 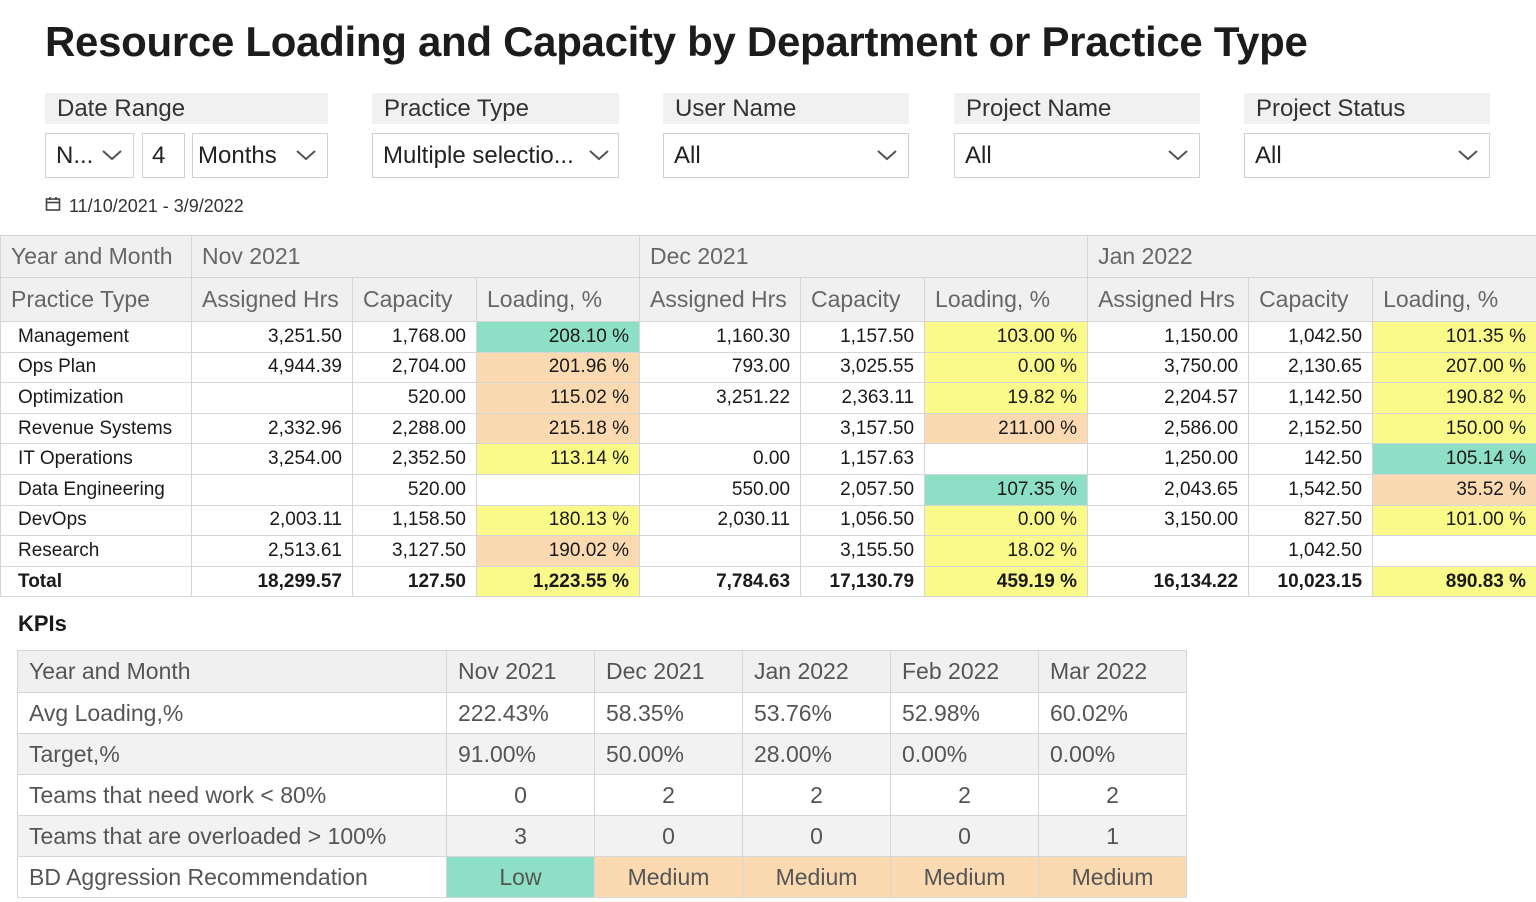 What do you see at coordinates (272, 459) in the screenshot?
I see `assigned-hrs-cell: 3,254.00` at bounding box center [272, 459].